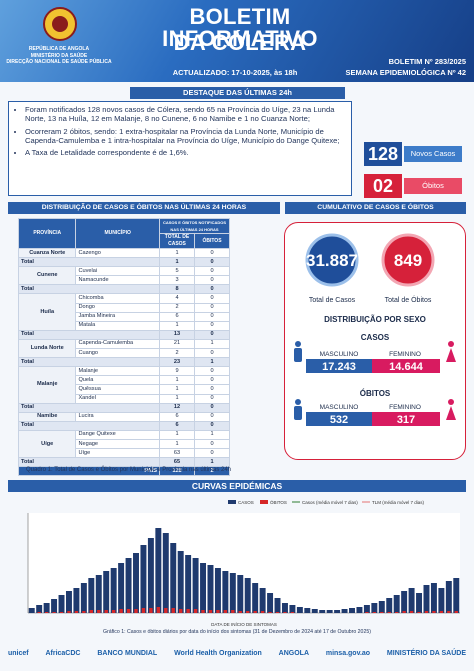 The height and width of the screenshot is (671, 474). Describe the element at coordinates (177, 334) in the screenshot. I see `cell: 13` at that location.